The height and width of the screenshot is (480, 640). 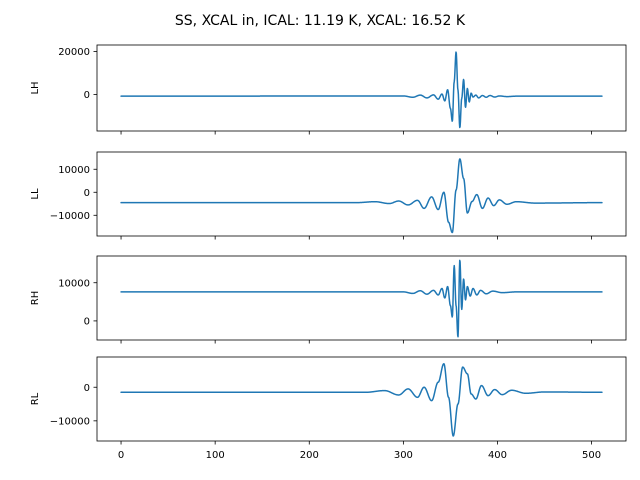 What do you see at coordinates (591, 455) in the screenshot?
I see `x-tick-label: 500` at bounding box center [591, 455].